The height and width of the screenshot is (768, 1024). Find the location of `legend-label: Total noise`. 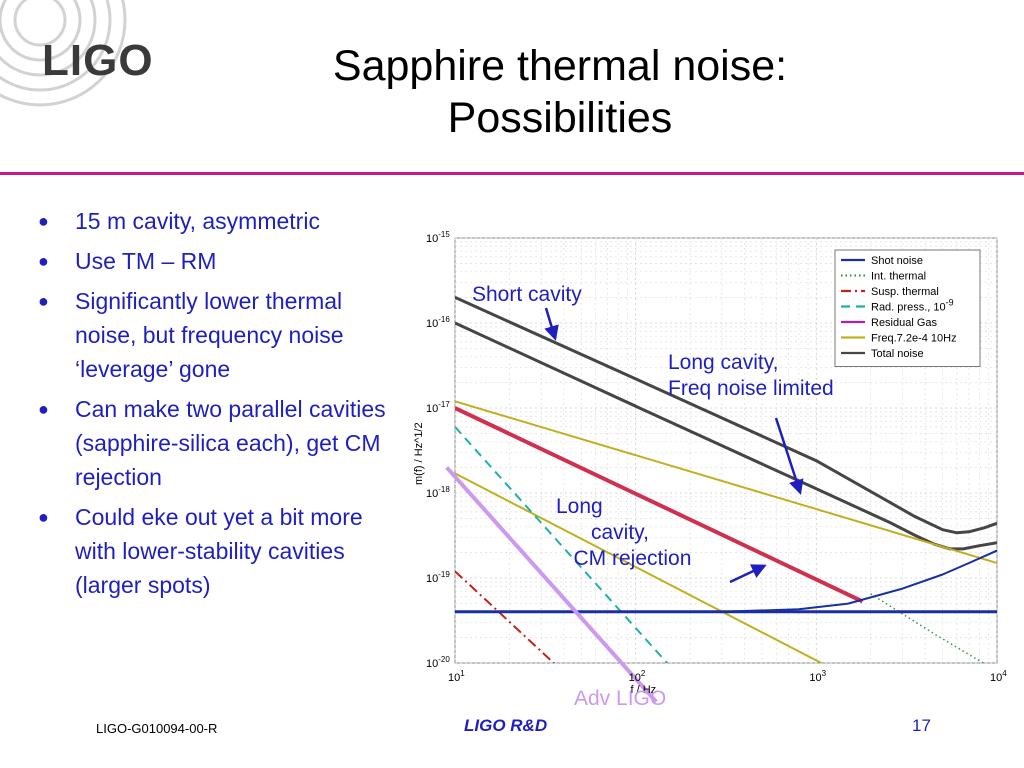

legend-label: Total noise is located at coordinates (897, 354).